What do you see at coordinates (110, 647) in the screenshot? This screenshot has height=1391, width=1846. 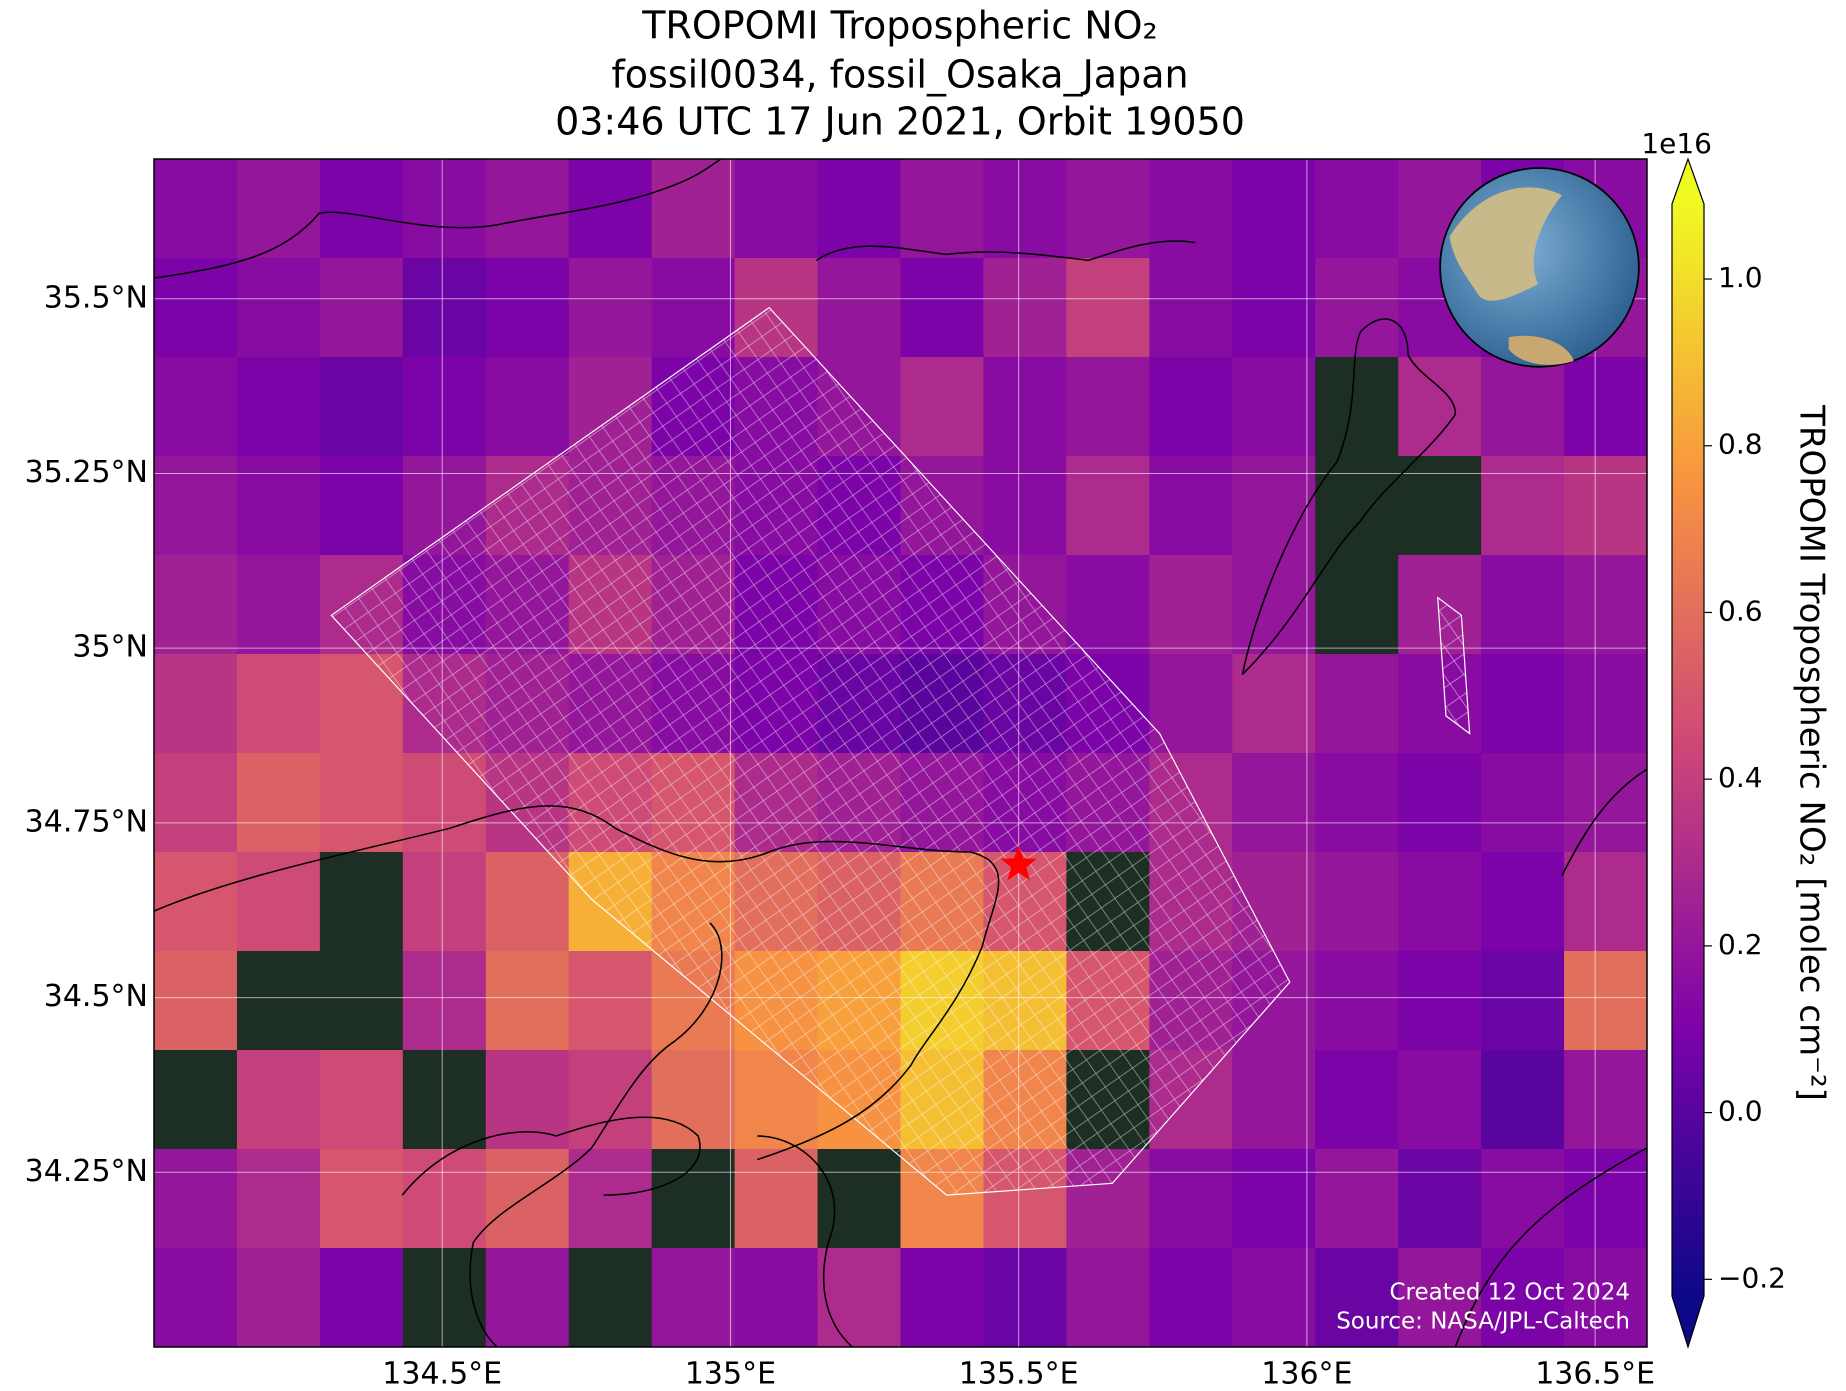 I see `y-tick-label: 35°N` at bounding box center [110, 647].